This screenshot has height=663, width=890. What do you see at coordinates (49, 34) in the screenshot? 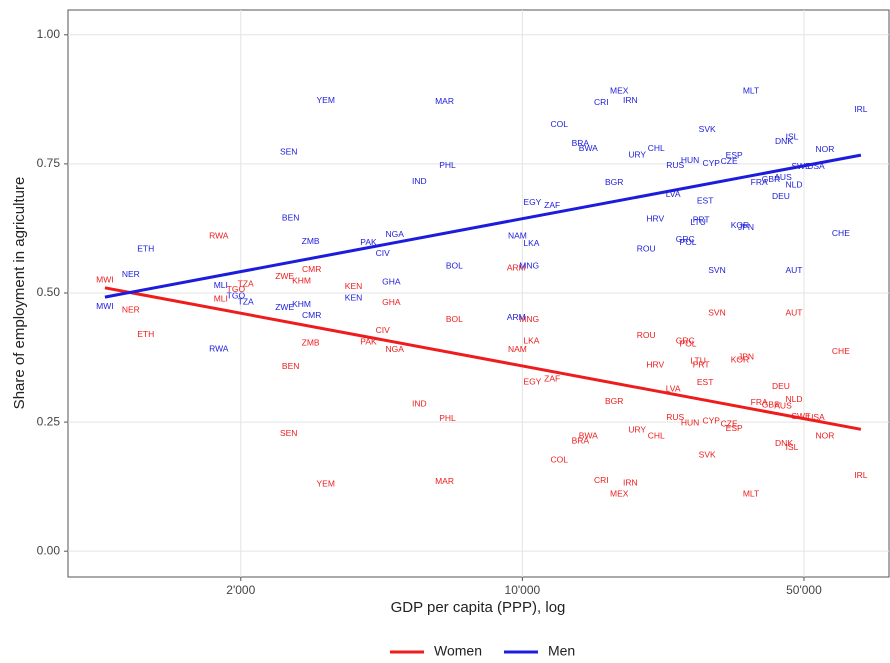
I see `y-tick-label: 1.00` at bounding box center [49, 34].